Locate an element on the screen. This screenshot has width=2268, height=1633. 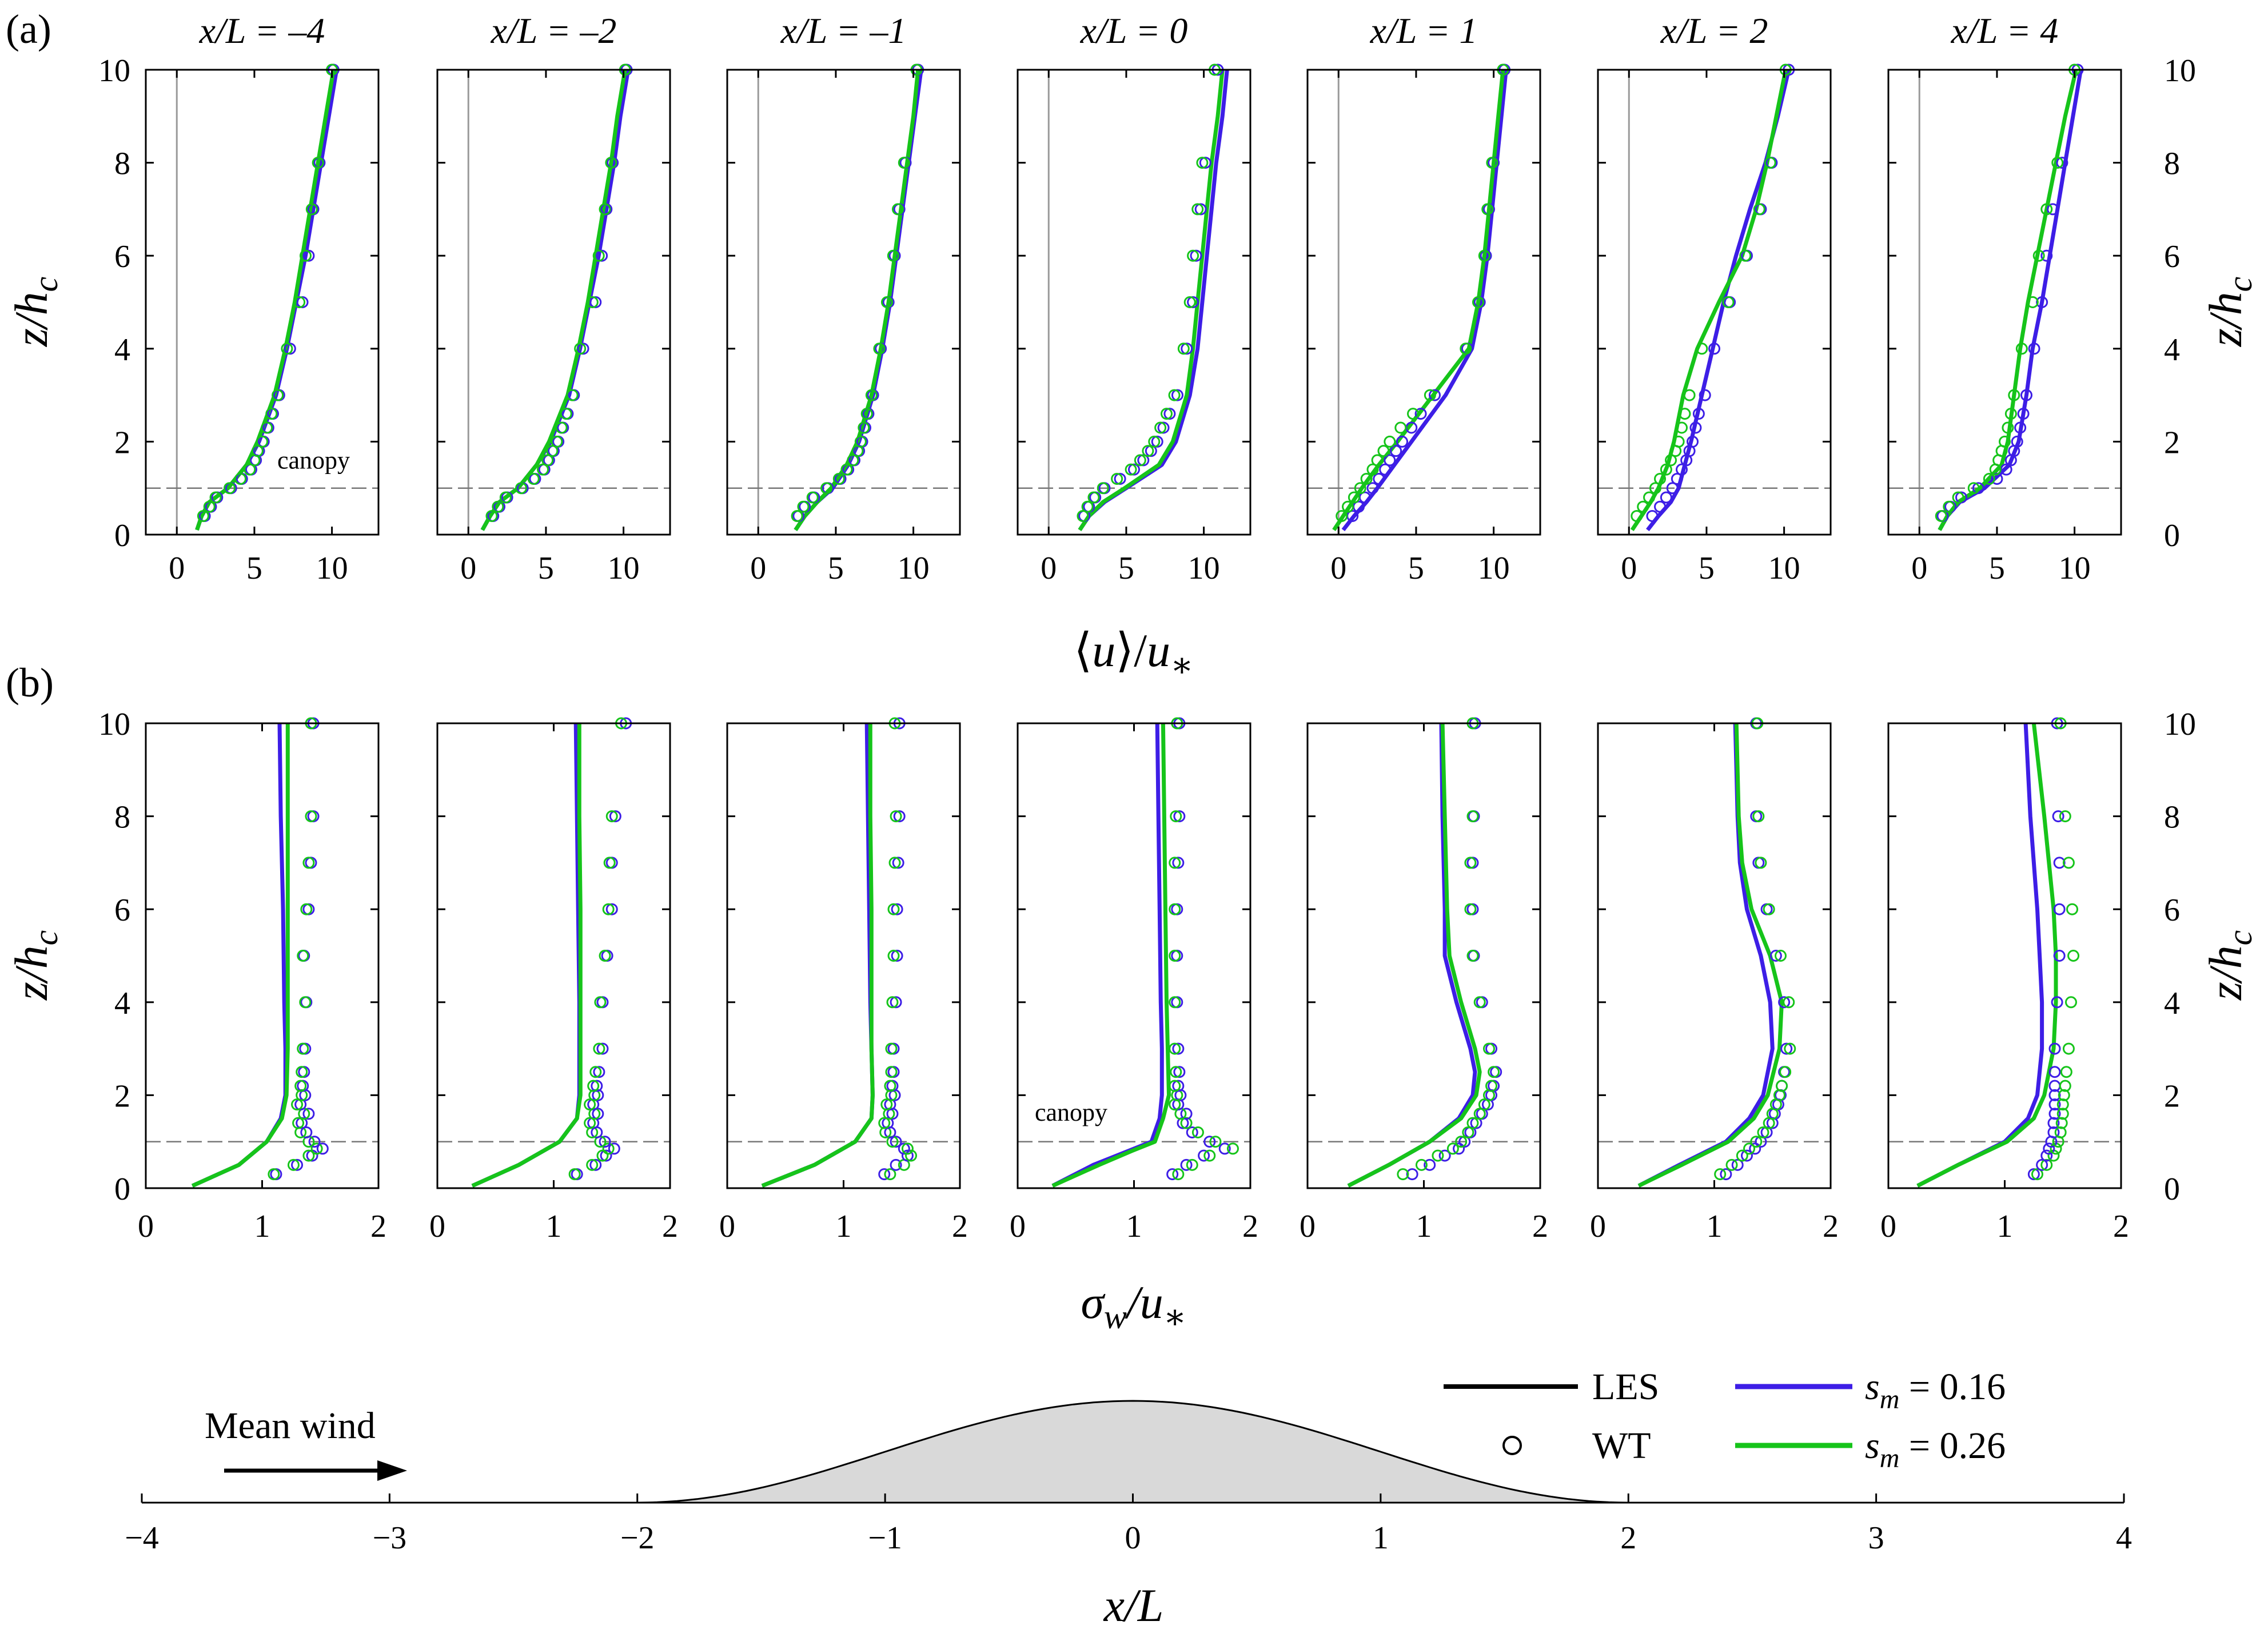
panel-b-letter: (b) is located at coordinates (30, 683).